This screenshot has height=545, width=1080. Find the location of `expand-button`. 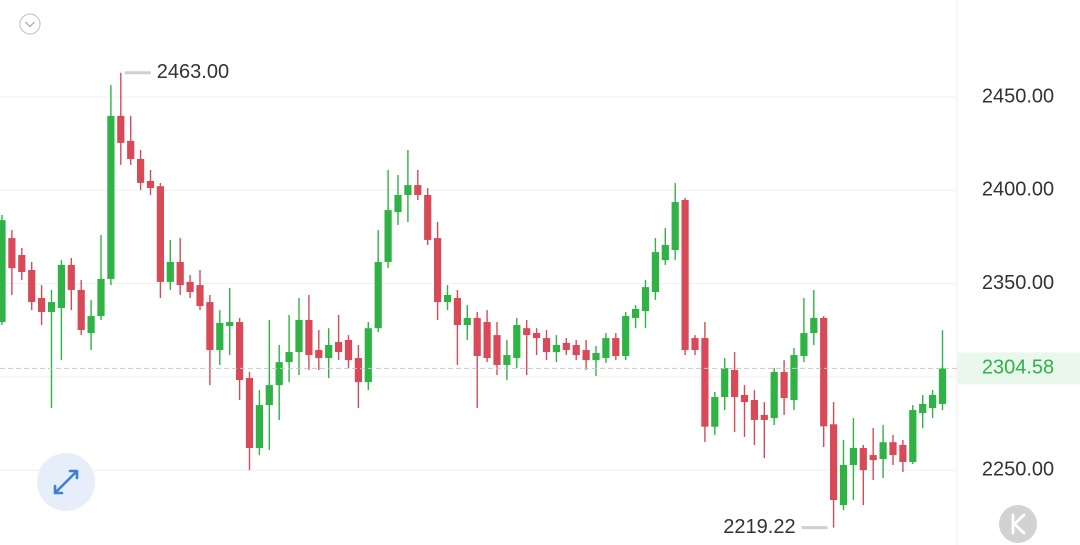

expand-button is located at coordinates (66, 482).